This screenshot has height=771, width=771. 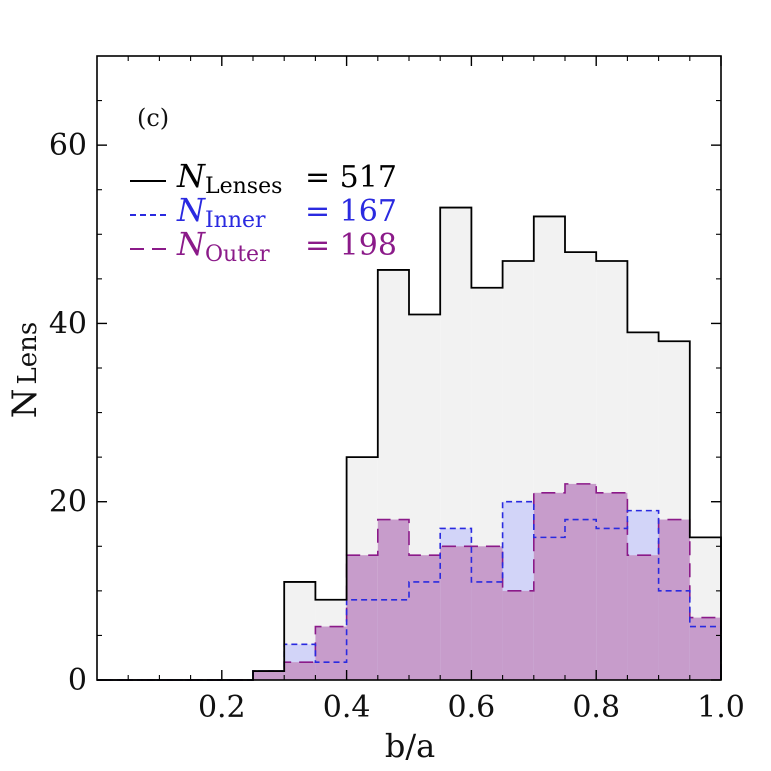 What do you see at coordinates (68, 145) in the screenshot?
I see `y-tick-label: 60` at bounding box center [68, 145].